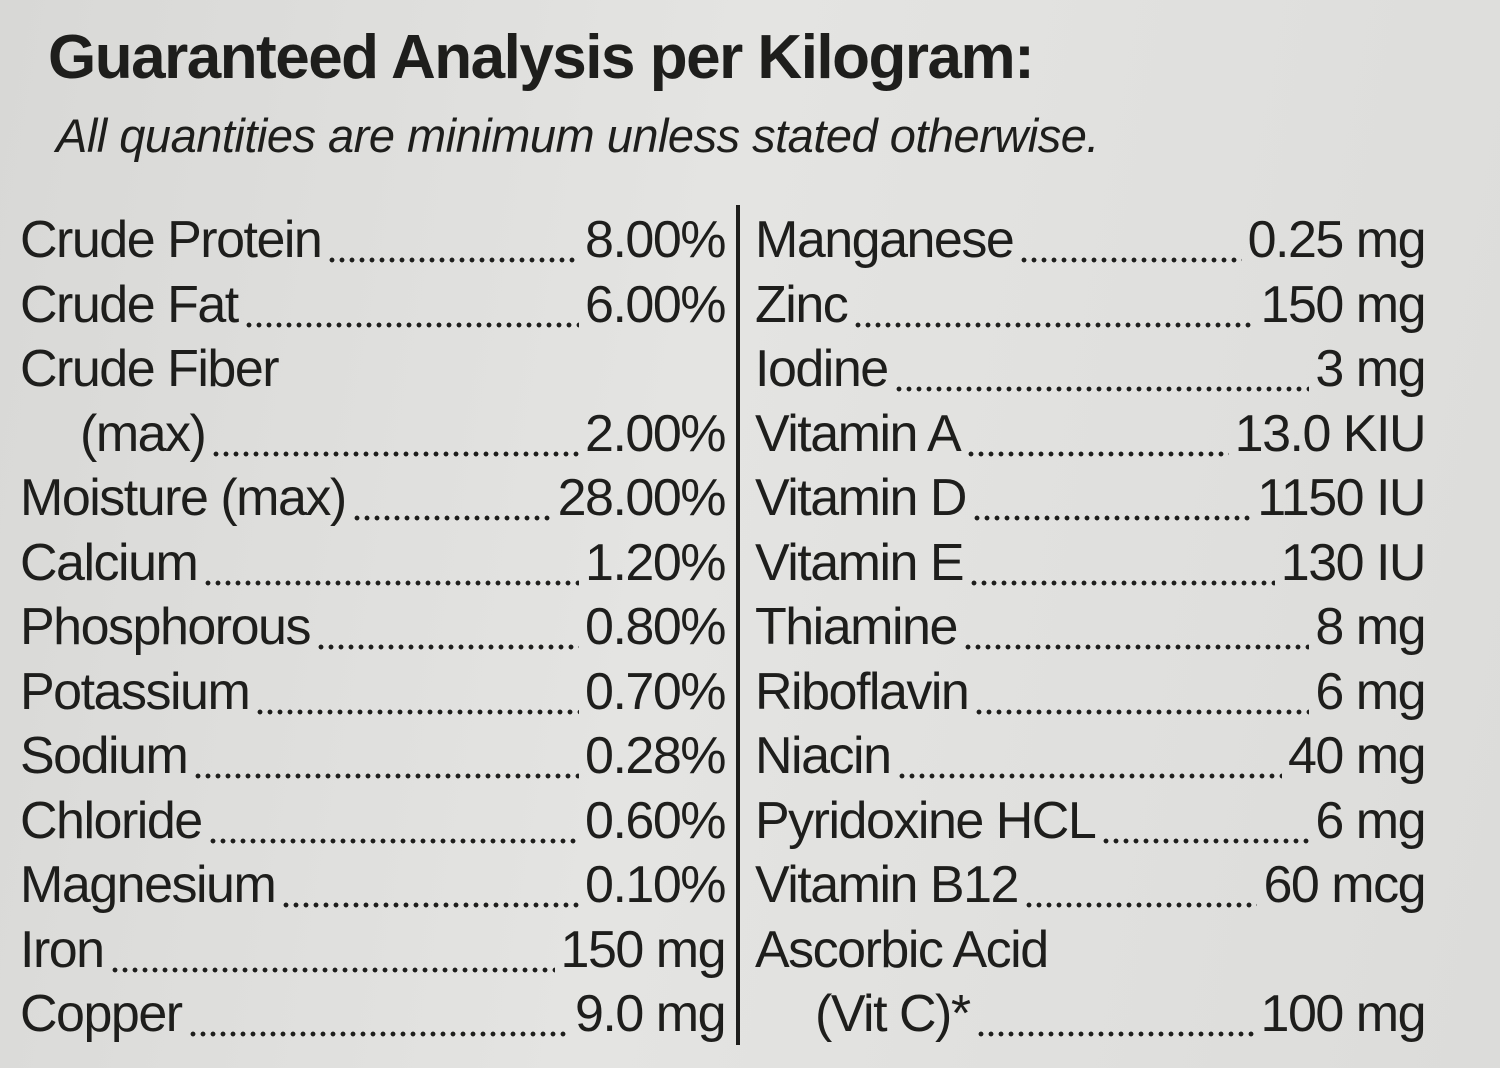 Image resolution: width=1500 pixels, height=1068 pixels. Describe the element at coordinates (802, 304) in the screenshot. I see `nutrient-name: Zinc` at that location.